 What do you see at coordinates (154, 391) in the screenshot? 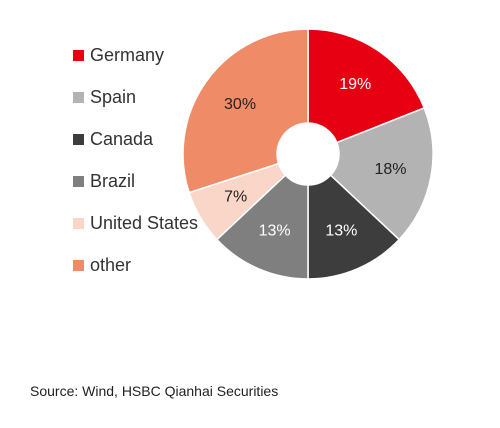
I see `source-note: Source: Wind, HSBC Qianhai Securities` at bounding box center [154, 391].